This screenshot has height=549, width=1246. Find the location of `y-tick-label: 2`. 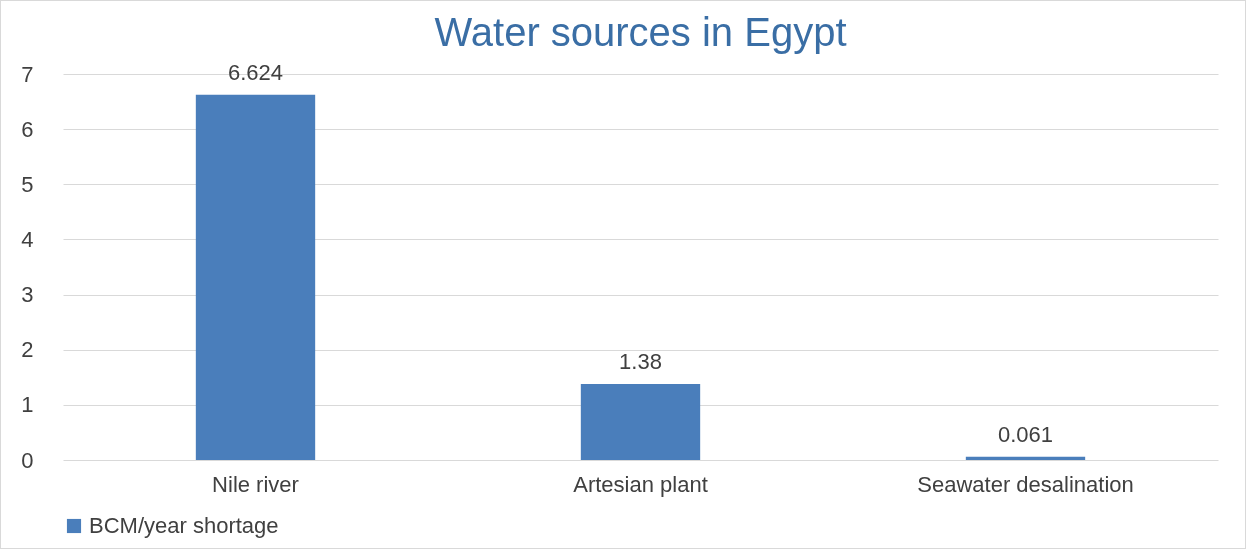

y-tick-label: 2 is located at coordinates (27, 350).